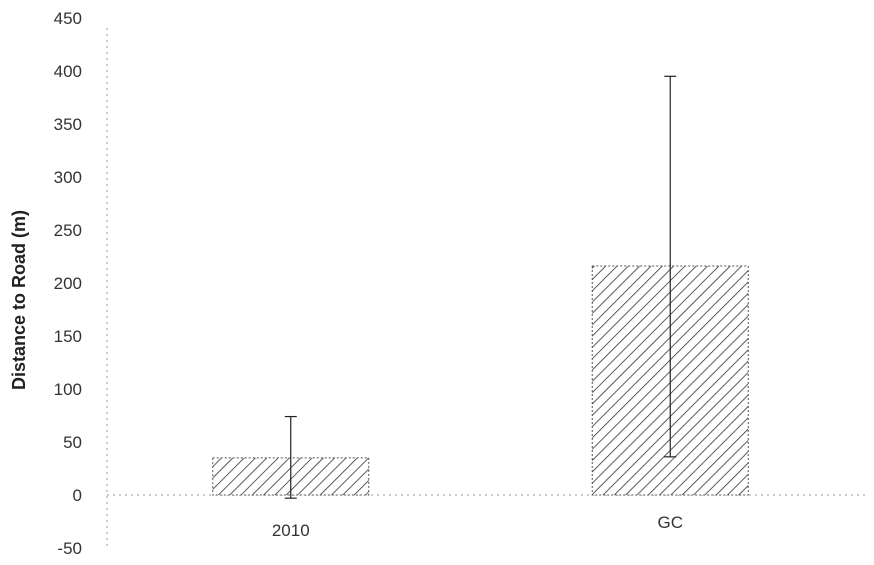  I want to click on x-category-label: GC, so click(671, 522).